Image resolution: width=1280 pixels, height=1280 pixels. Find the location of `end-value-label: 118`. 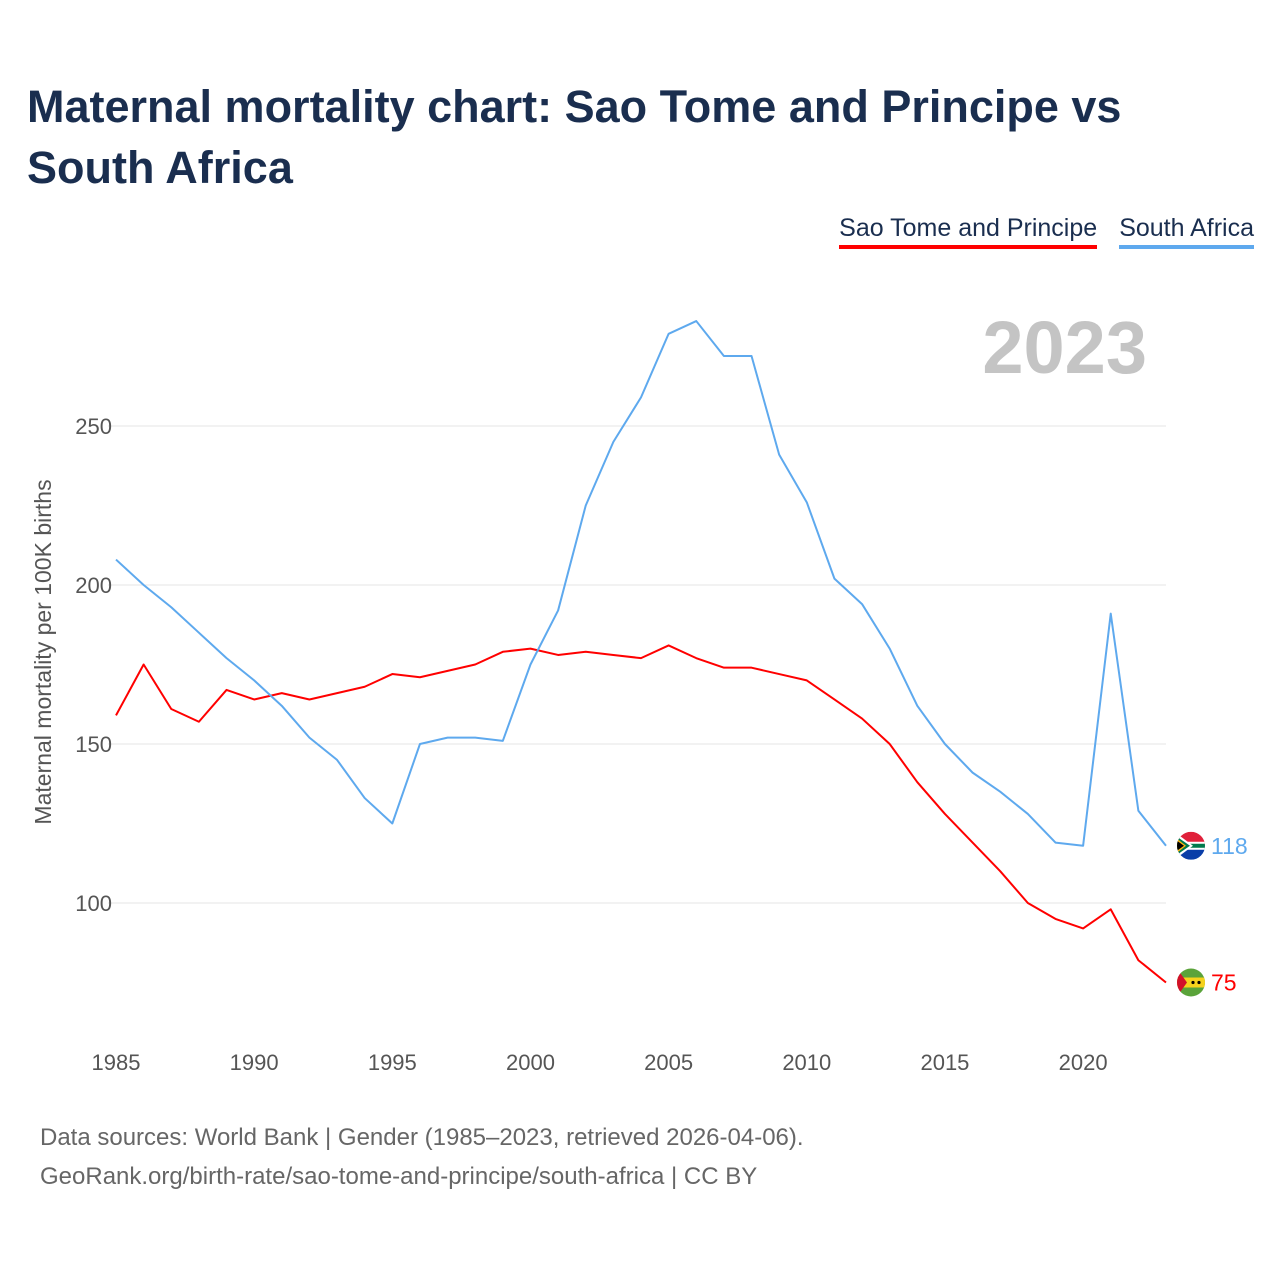

end-value-label: 118 is located at coordinates (1229, 846).